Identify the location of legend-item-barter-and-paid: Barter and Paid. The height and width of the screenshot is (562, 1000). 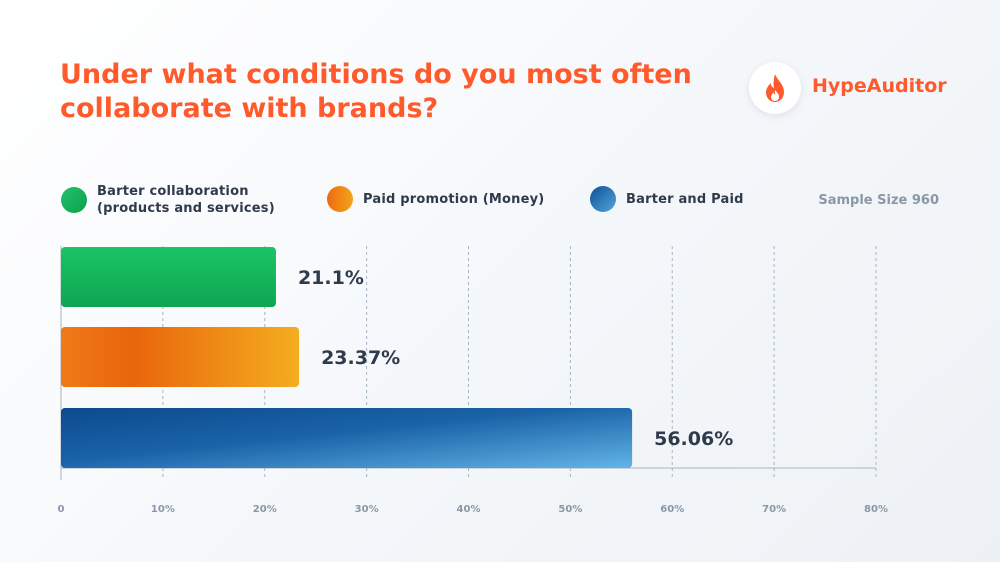
(667, 199).